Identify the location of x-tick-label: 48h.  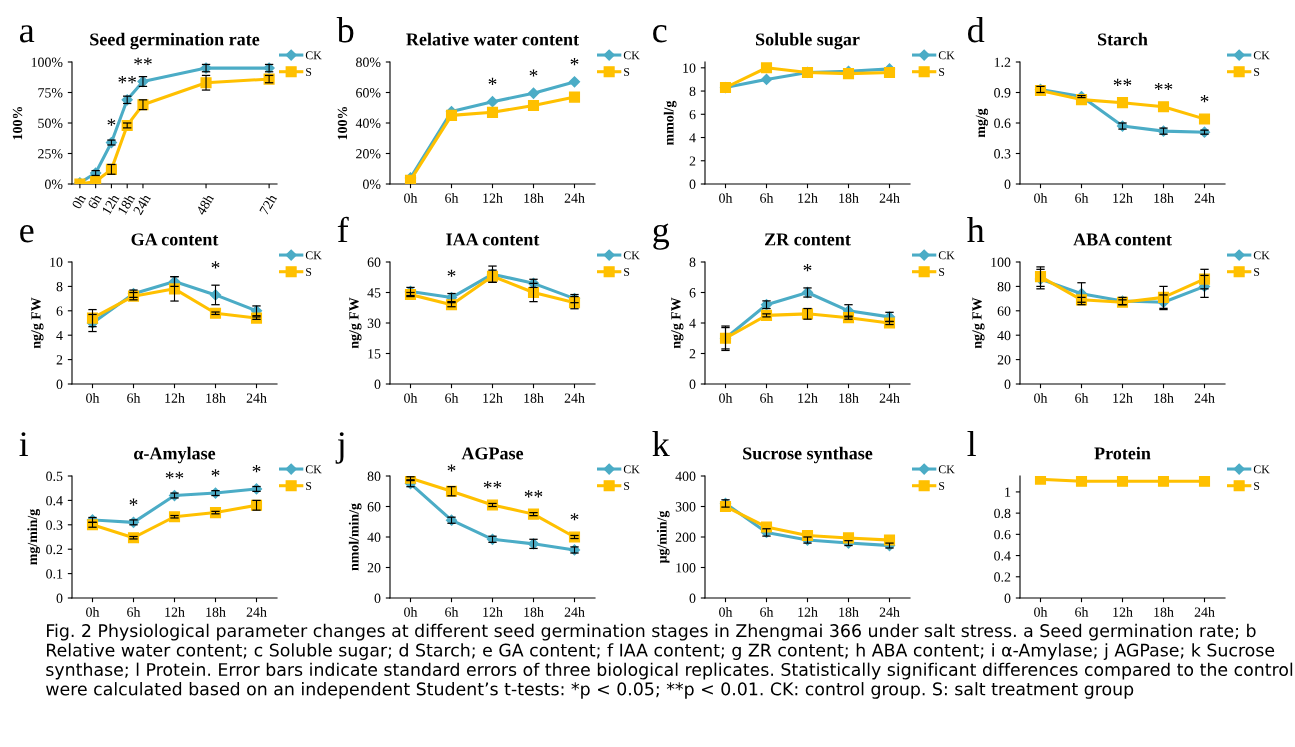
(205, 204).